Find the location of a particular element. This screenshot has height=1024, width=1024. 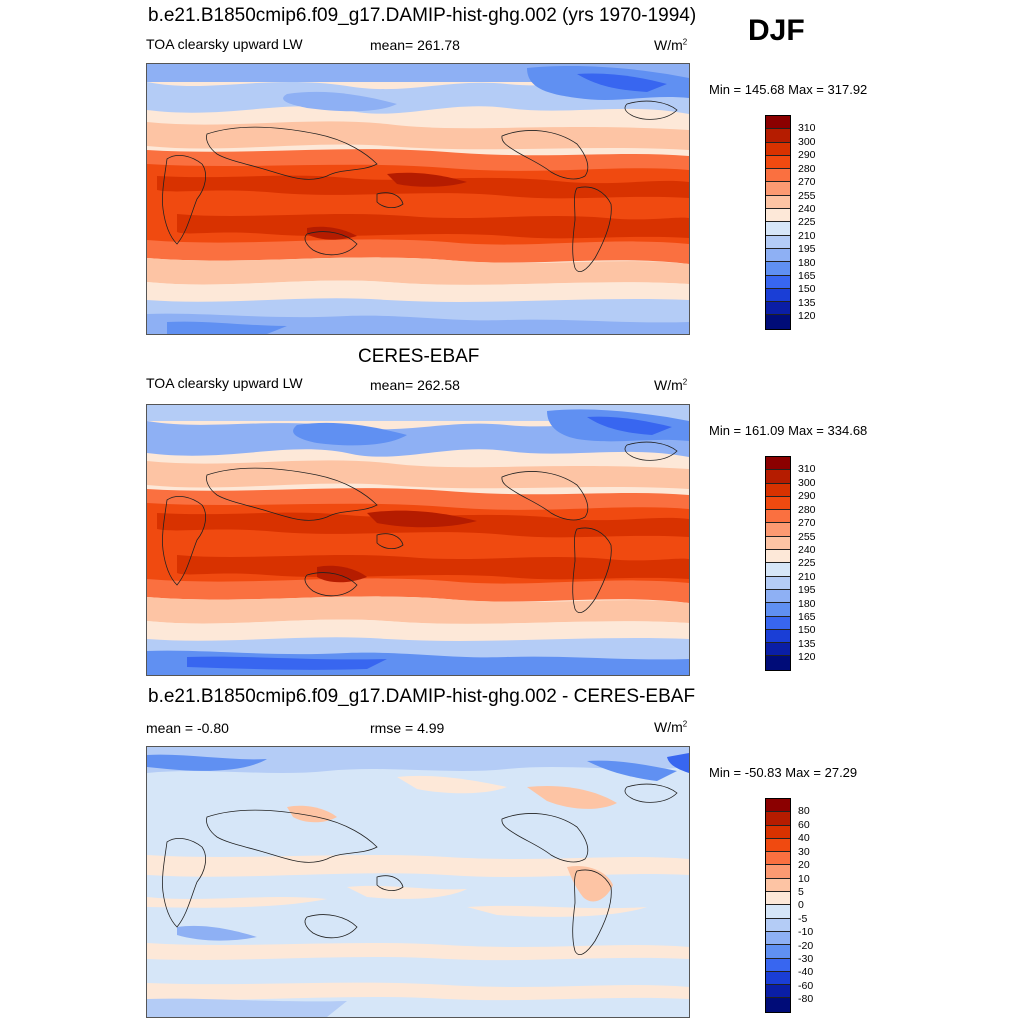

season-label: DJF is located at coordinates (776, 30).